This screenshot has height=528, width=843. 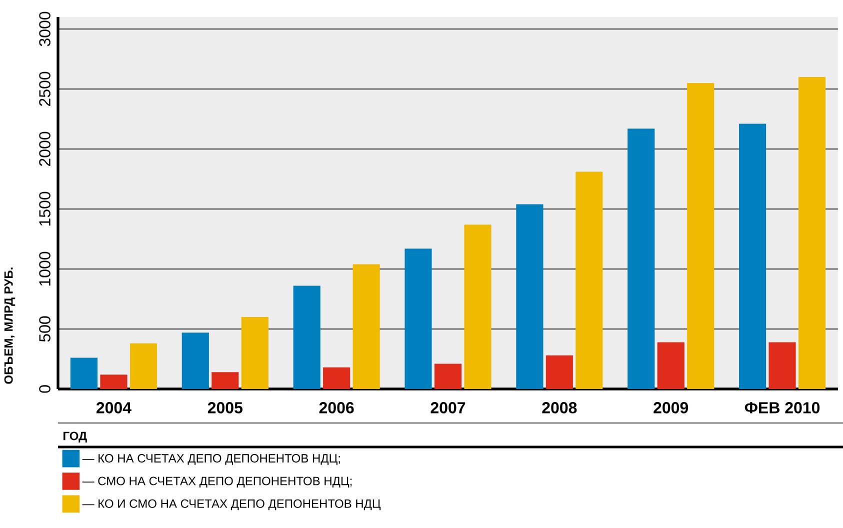 I want to click on x-tick-label: 2008, so click(x=559, y=408).